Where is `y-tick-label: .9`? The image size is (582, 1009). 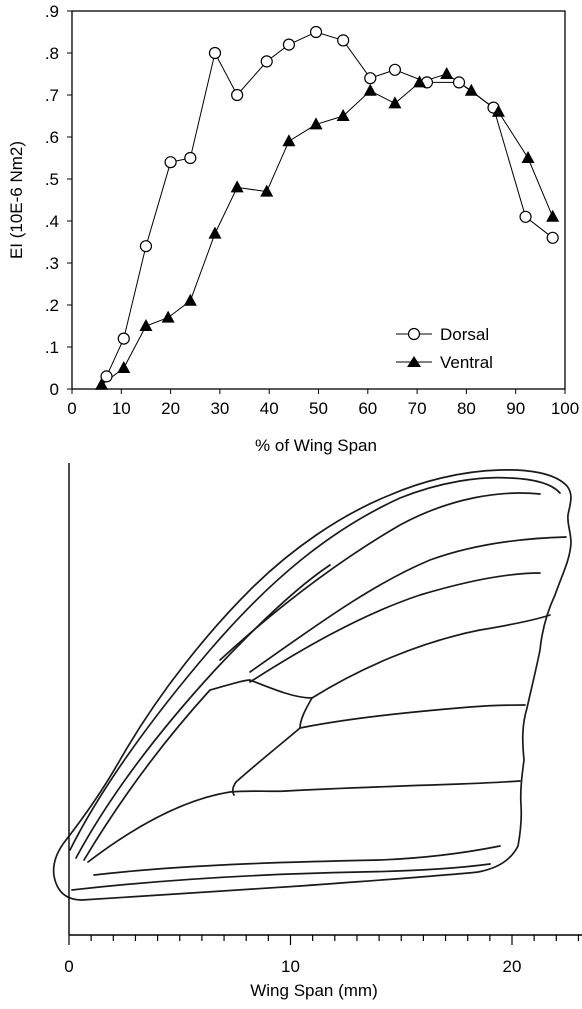
y-tick-label: .9 is located at coordinates (52, 11).